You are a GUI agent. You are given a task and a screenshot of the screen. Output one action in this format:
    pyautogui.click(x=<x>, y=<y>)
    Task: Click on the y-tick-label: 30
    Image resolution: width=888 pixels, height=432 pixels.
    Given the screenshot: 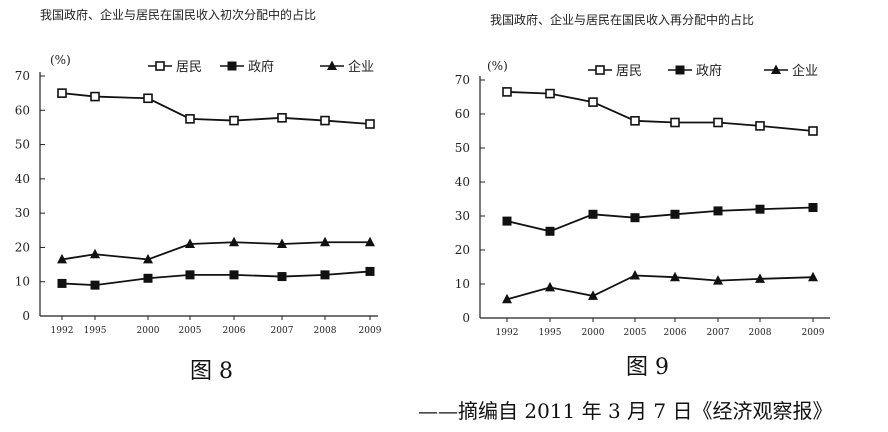 What is the action you would take?
    pyautogui.click(x=462, y=216)
    